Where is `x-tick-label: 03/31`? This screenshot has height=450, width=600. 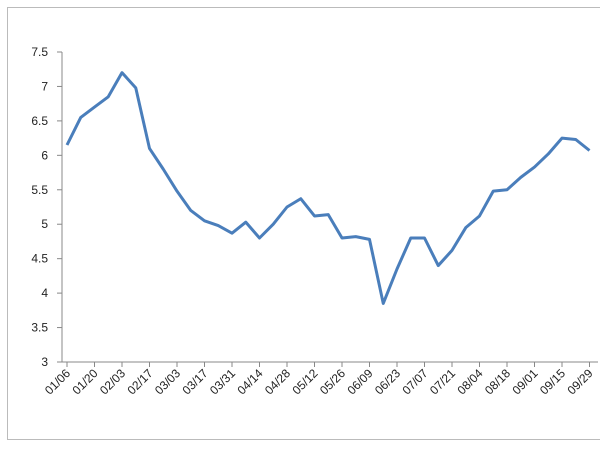 x-tick-label: 03/31 is located at coordinates (222, 381).